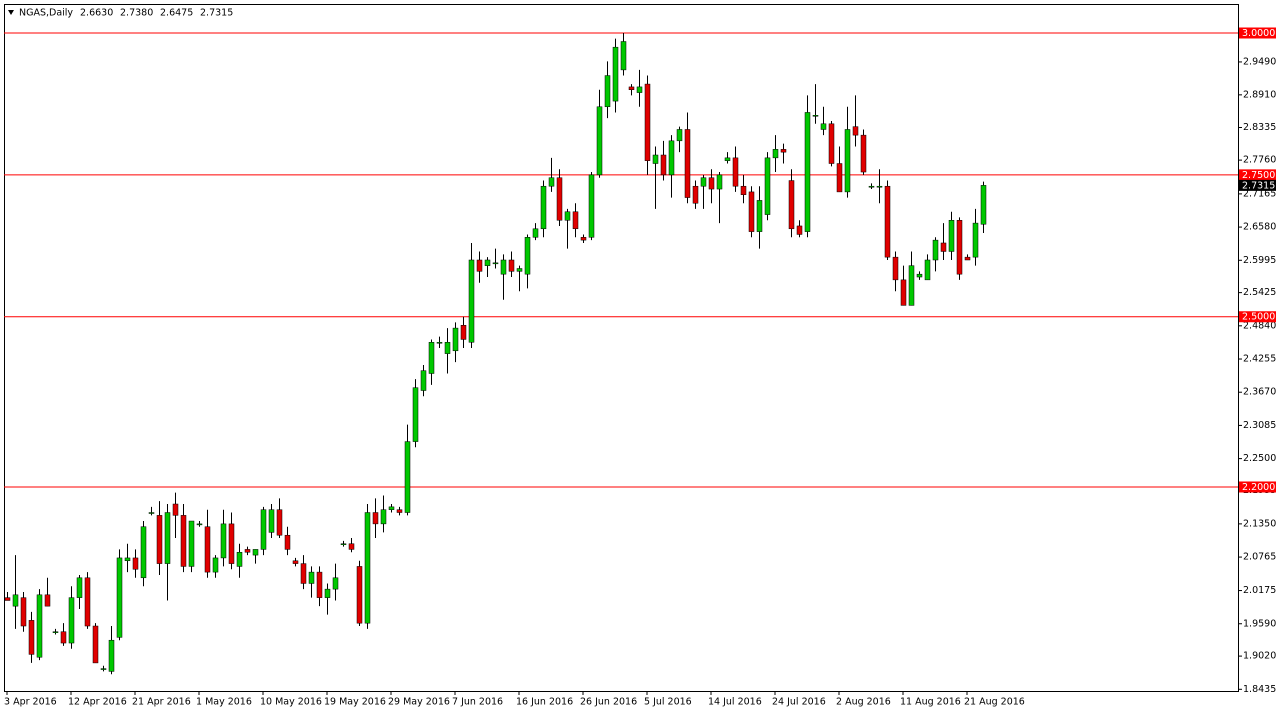 The width and height of the screenshot is (1280, 715). I want to click on level-label: 2.2000, so click(1258, 487).